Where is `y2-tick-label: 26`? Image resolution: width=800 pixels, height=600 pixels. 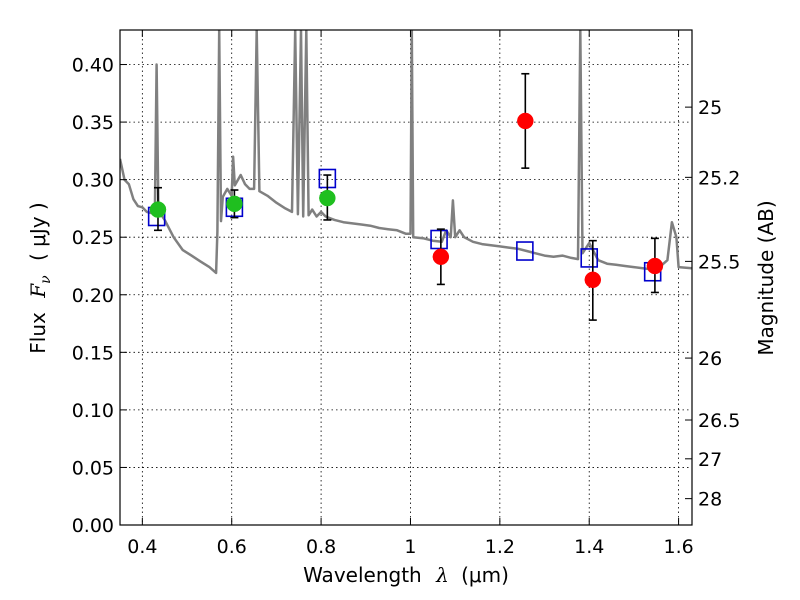
y2-tick-label: 26 is located at coordinates (710, 359).